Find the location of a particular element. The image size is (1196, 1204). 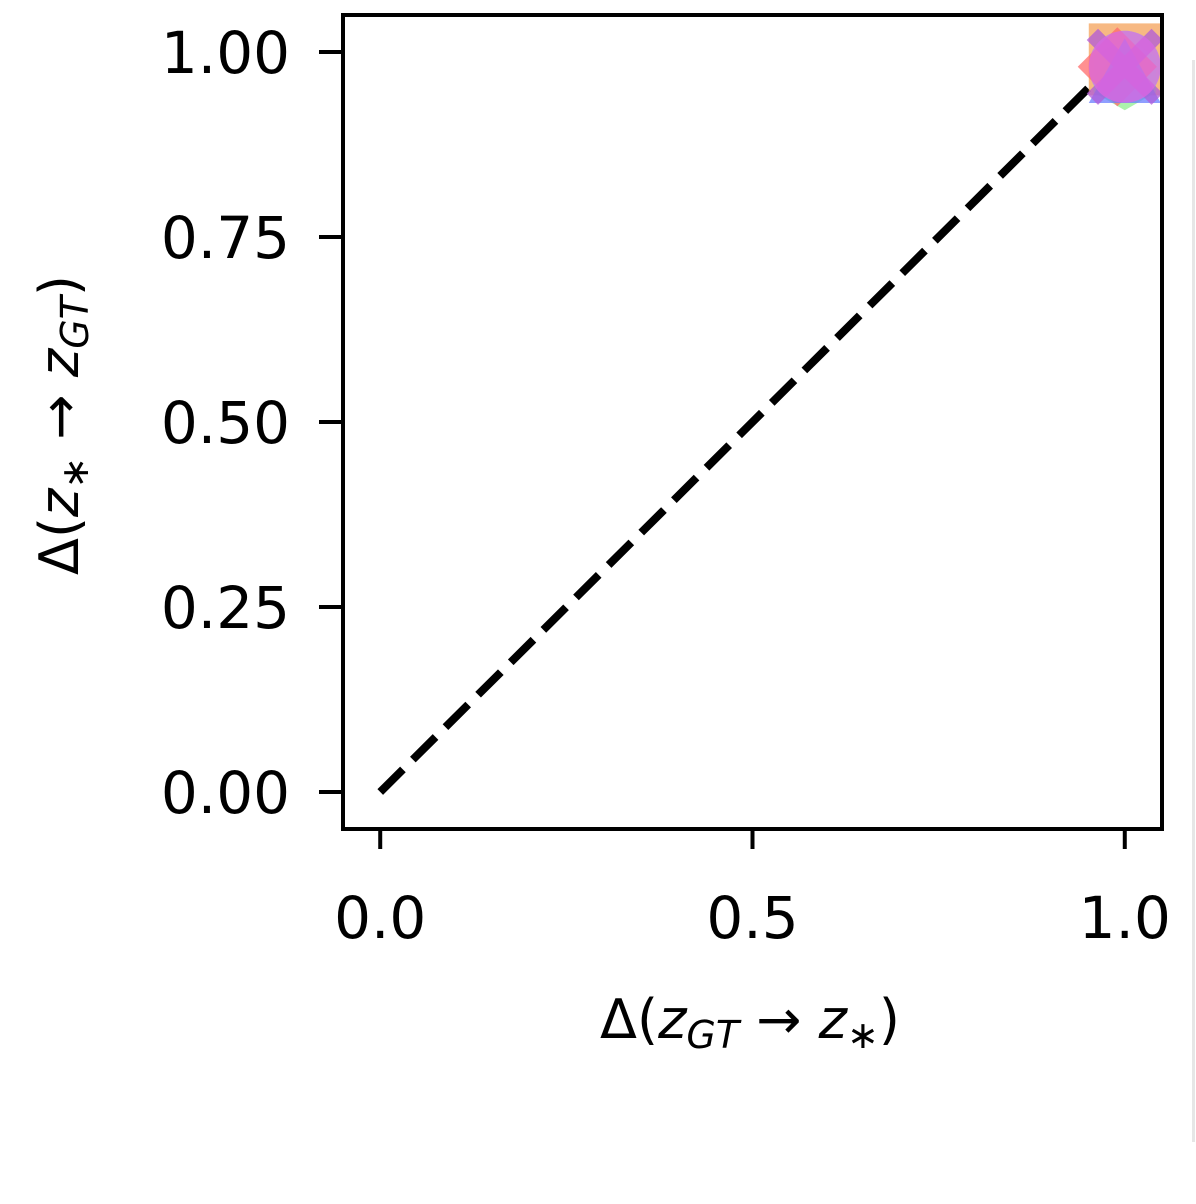

x-tick-label: 0.0 is located at coordinates (380, 918).